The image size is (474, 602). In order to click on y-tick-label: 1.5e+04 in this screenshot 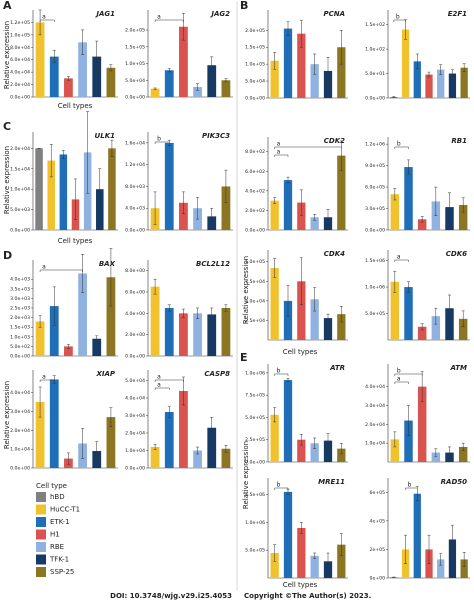, I will do `click(20, 169)`.